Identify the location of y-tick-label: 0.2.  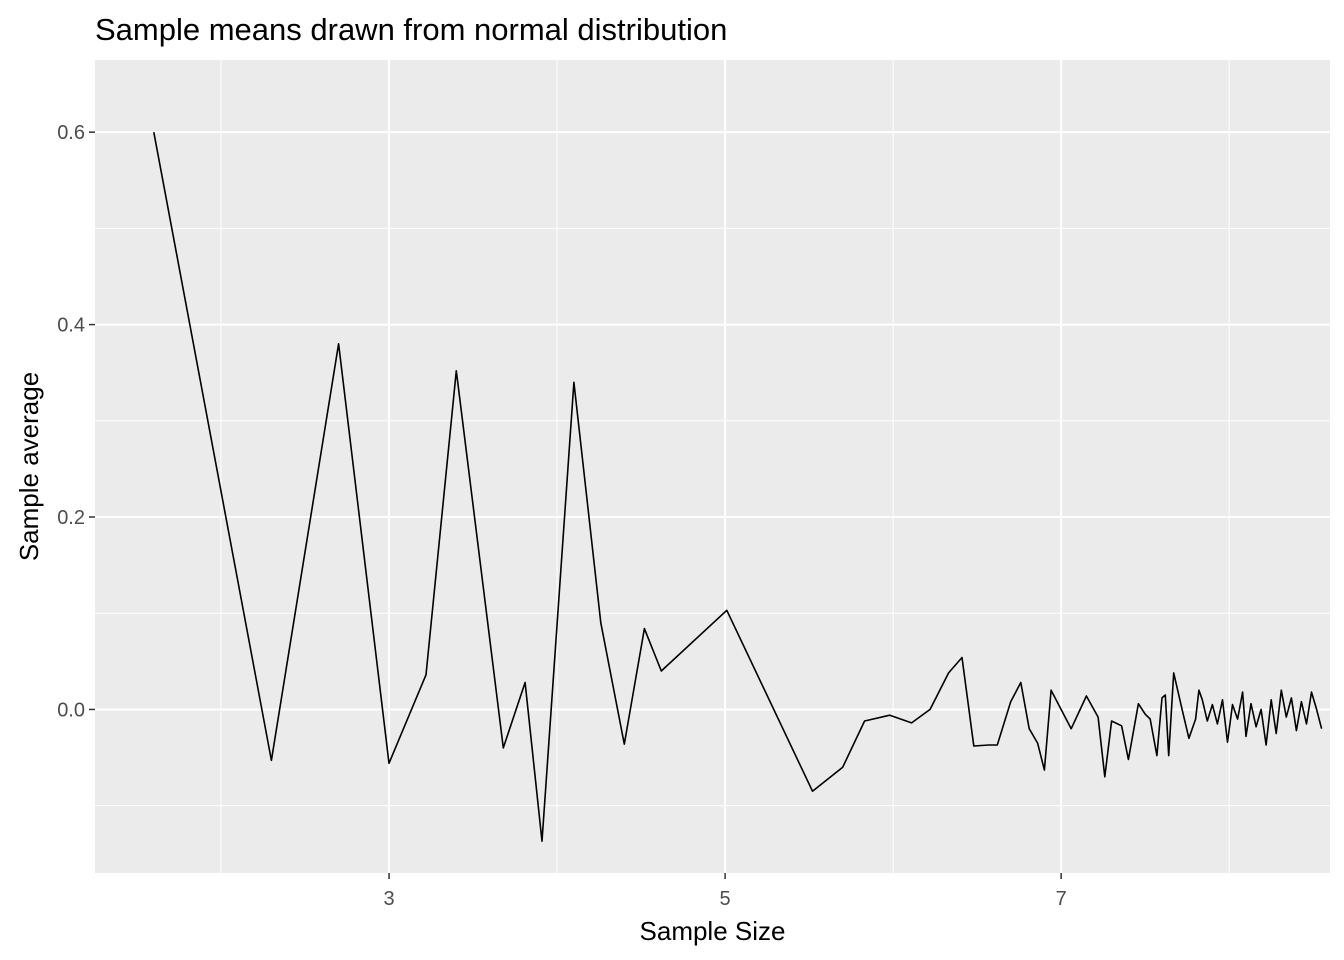
(71, 518).